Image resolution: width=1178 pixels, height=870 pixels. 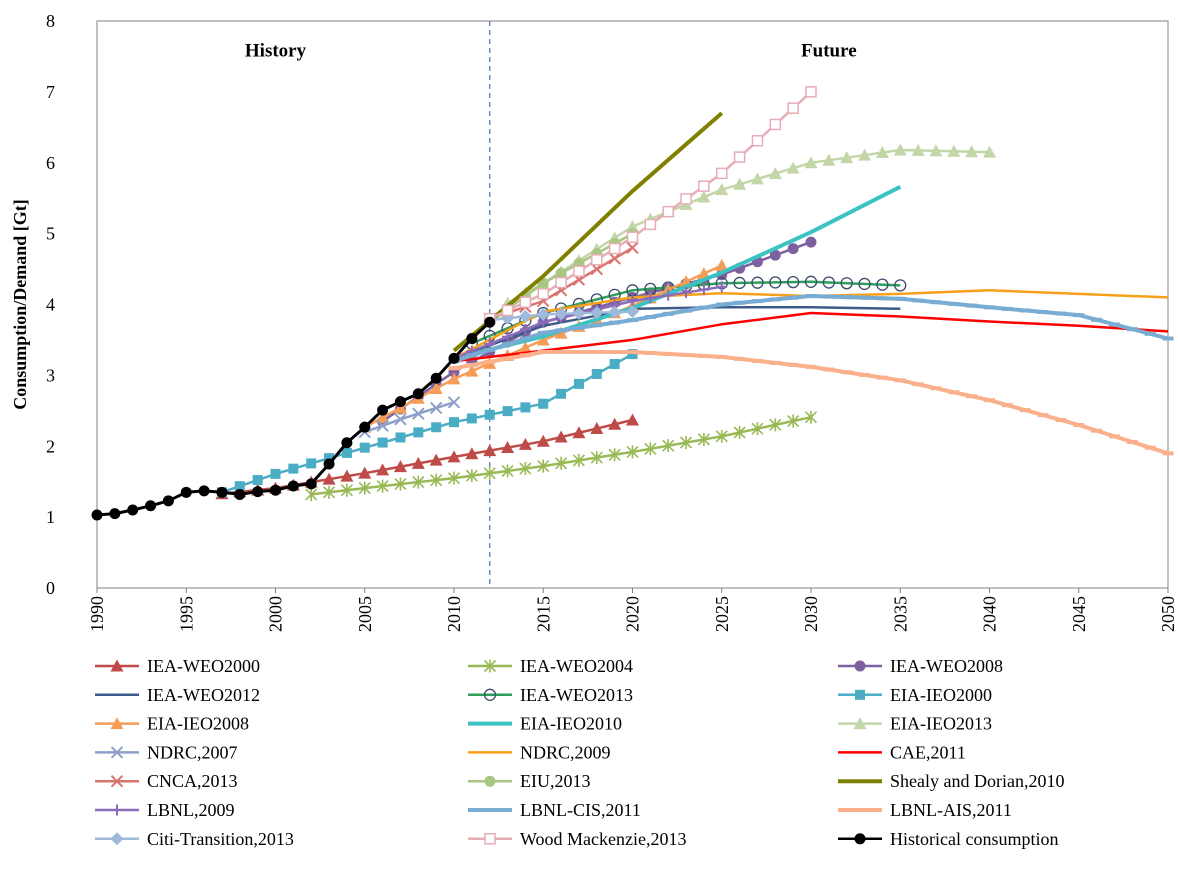 What do you see at coordinates (977, 781) in the screenshot?
I see `legend-label: Shealy and Dorian,2010` at bounding box center [977, 781].